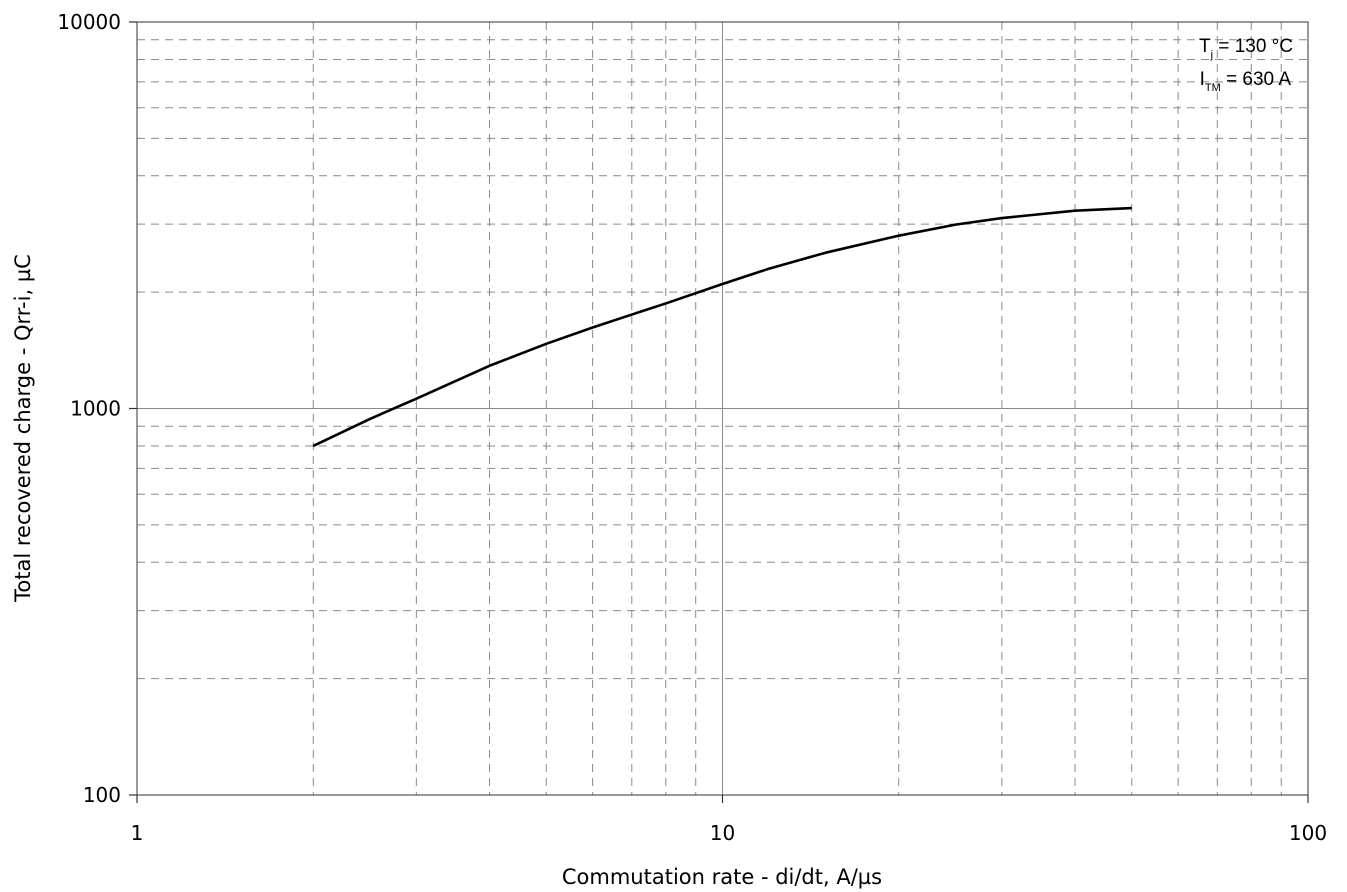 This screenshot has height=892, width=1347. Describe the element at coordinates (722, 833) in the screenshot. I see `x-tick-label: 10` at that location.